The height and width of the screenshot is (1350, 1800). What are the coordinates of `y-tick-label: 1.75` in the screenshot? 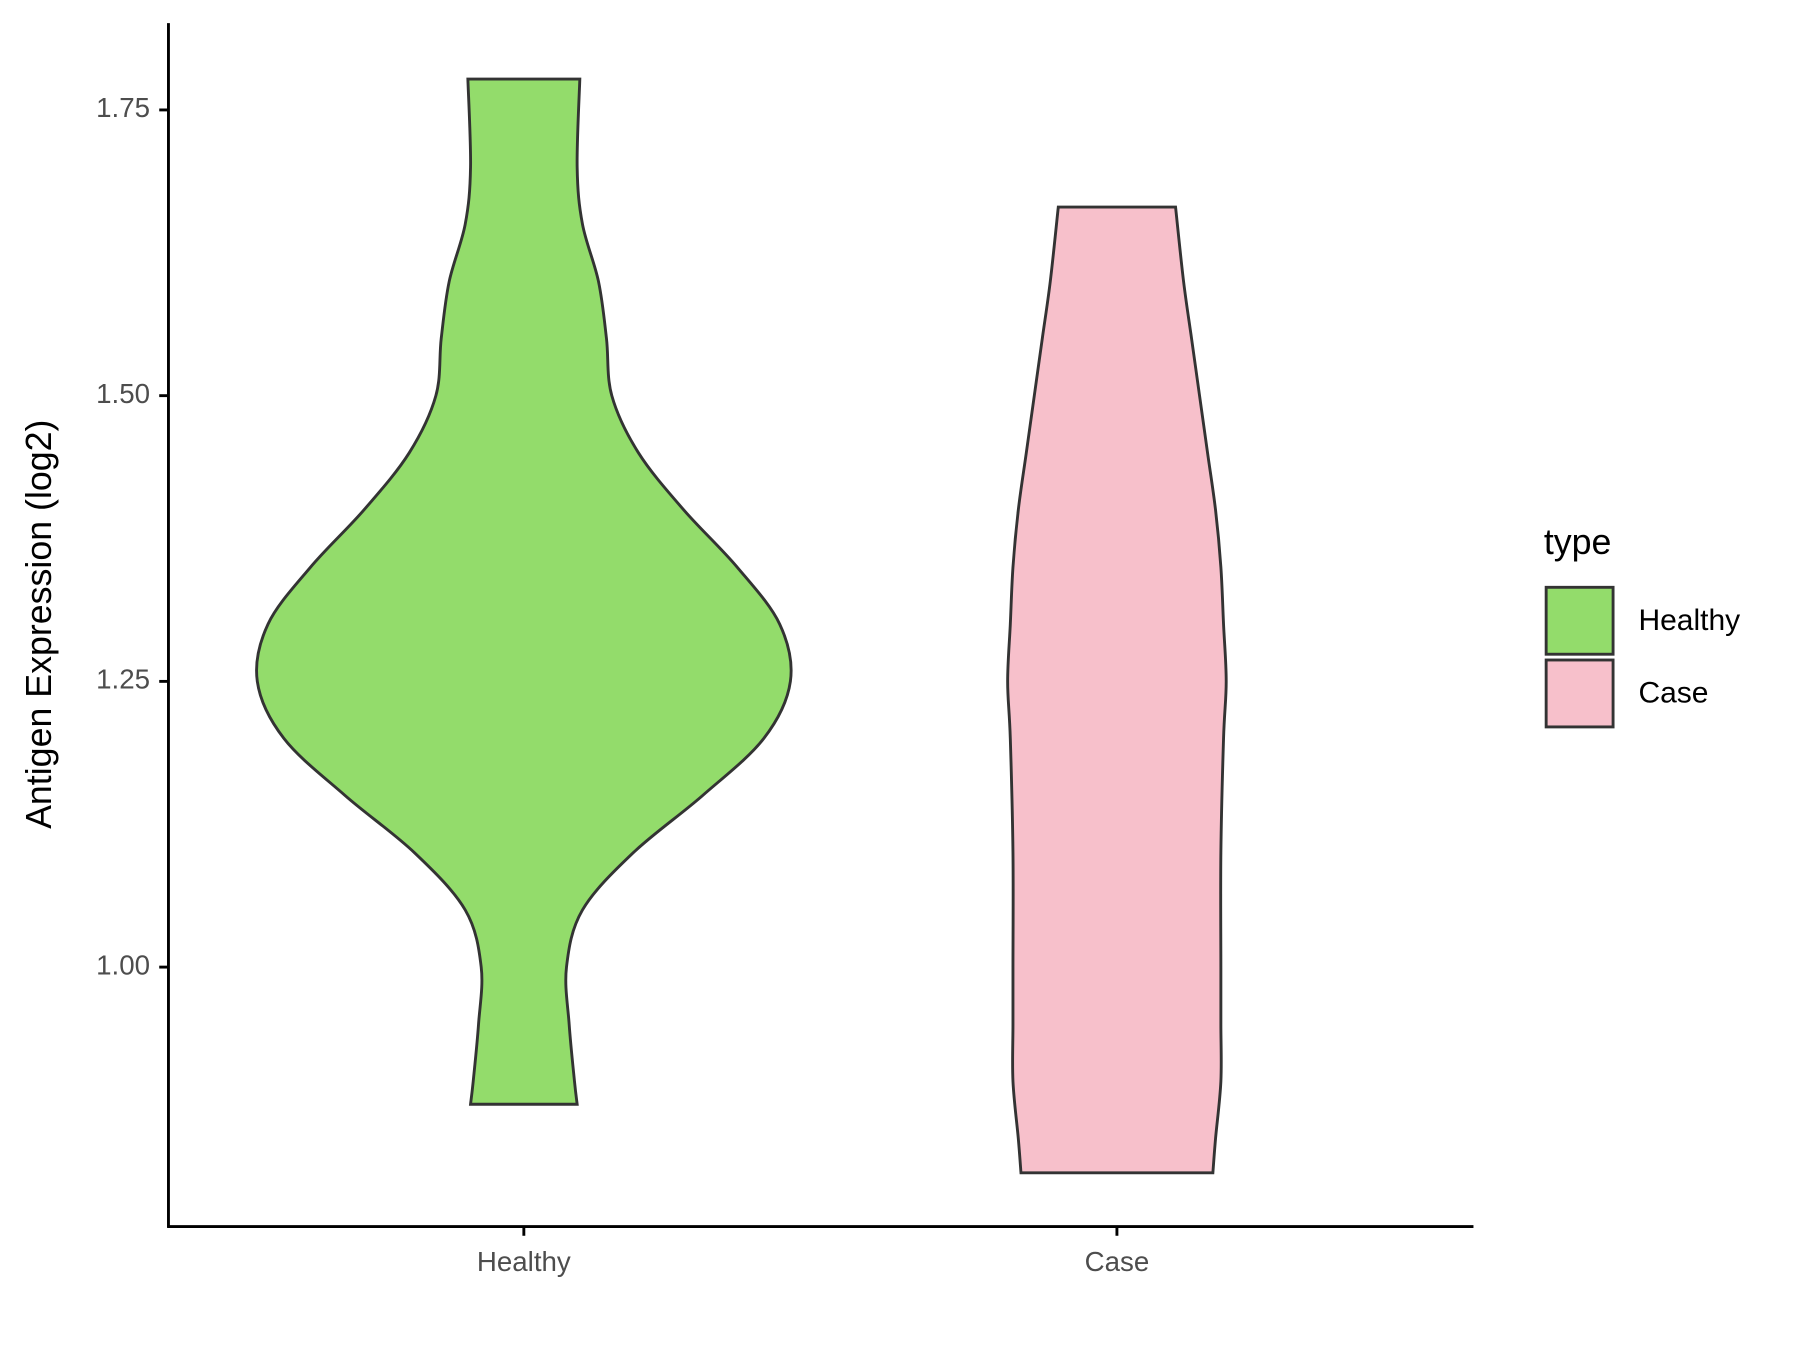 It's located at (123, 107).